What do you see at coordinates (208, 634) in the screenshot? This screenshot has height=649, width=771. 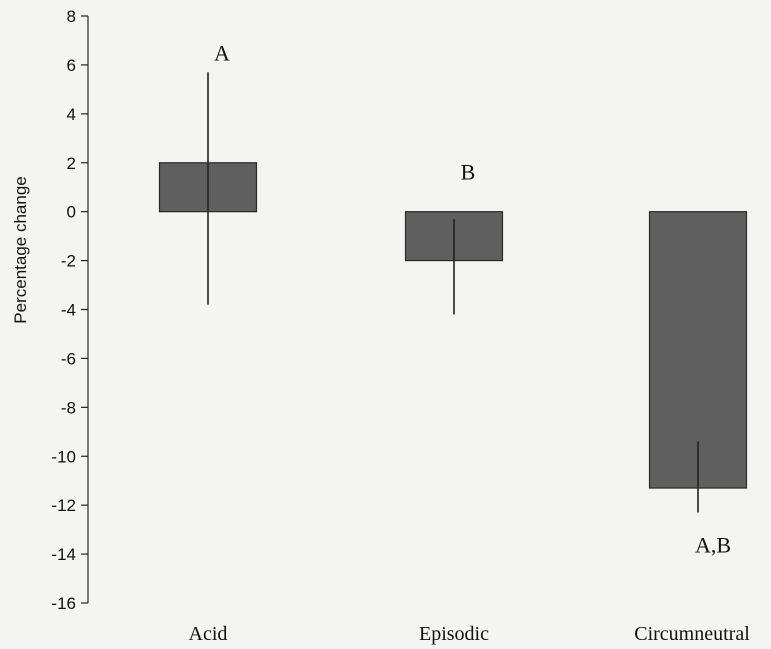 I see `category-label: Acid` at bounding box center [208, 634].